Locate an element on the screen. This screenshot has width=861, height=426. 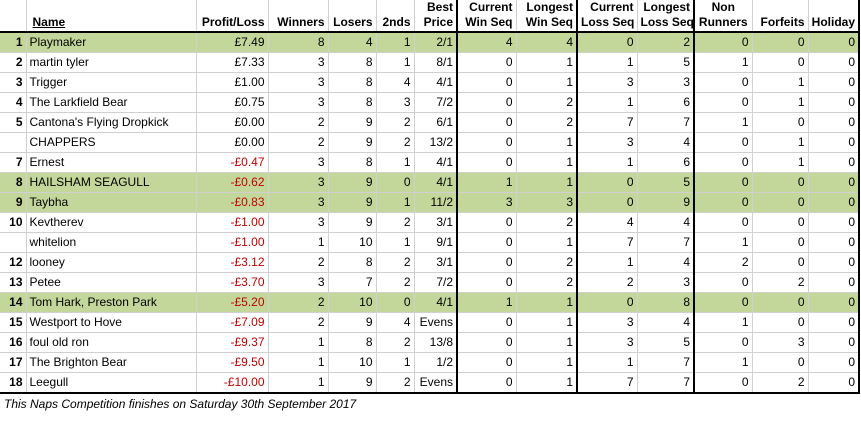
row-current-loss-seq: 0 is located at coordinates (607, 182).